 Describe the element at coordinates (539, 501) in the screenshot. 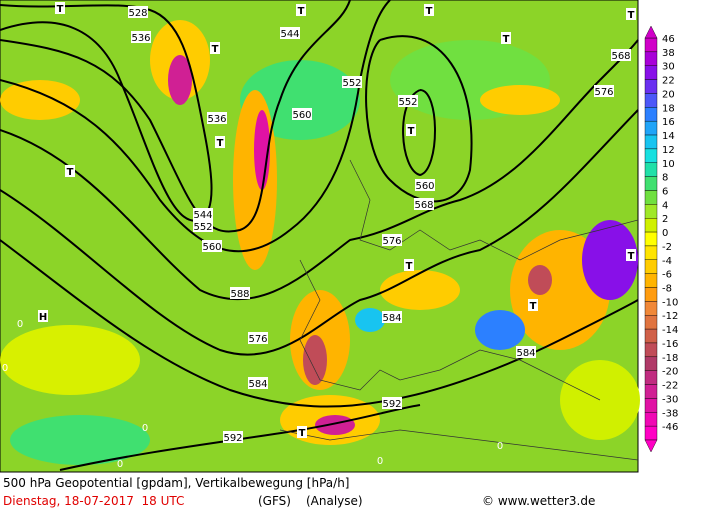

I see `credit: © www.wetter3.de` at that location.